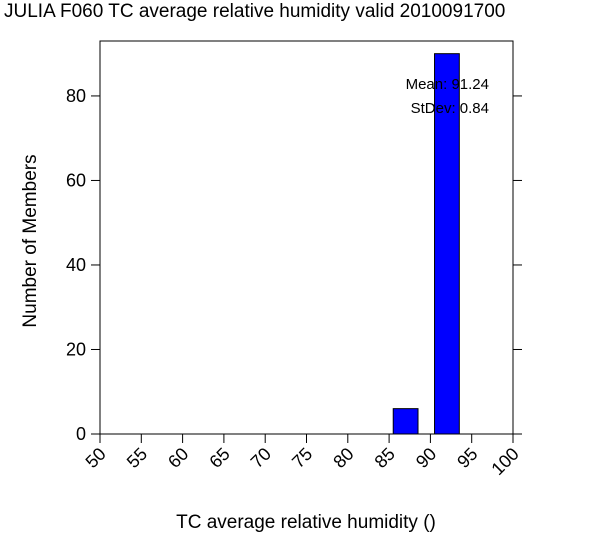 This screenshot has height=535, width=600. I want to click on x-tick-label: 55, so click(137, 458).